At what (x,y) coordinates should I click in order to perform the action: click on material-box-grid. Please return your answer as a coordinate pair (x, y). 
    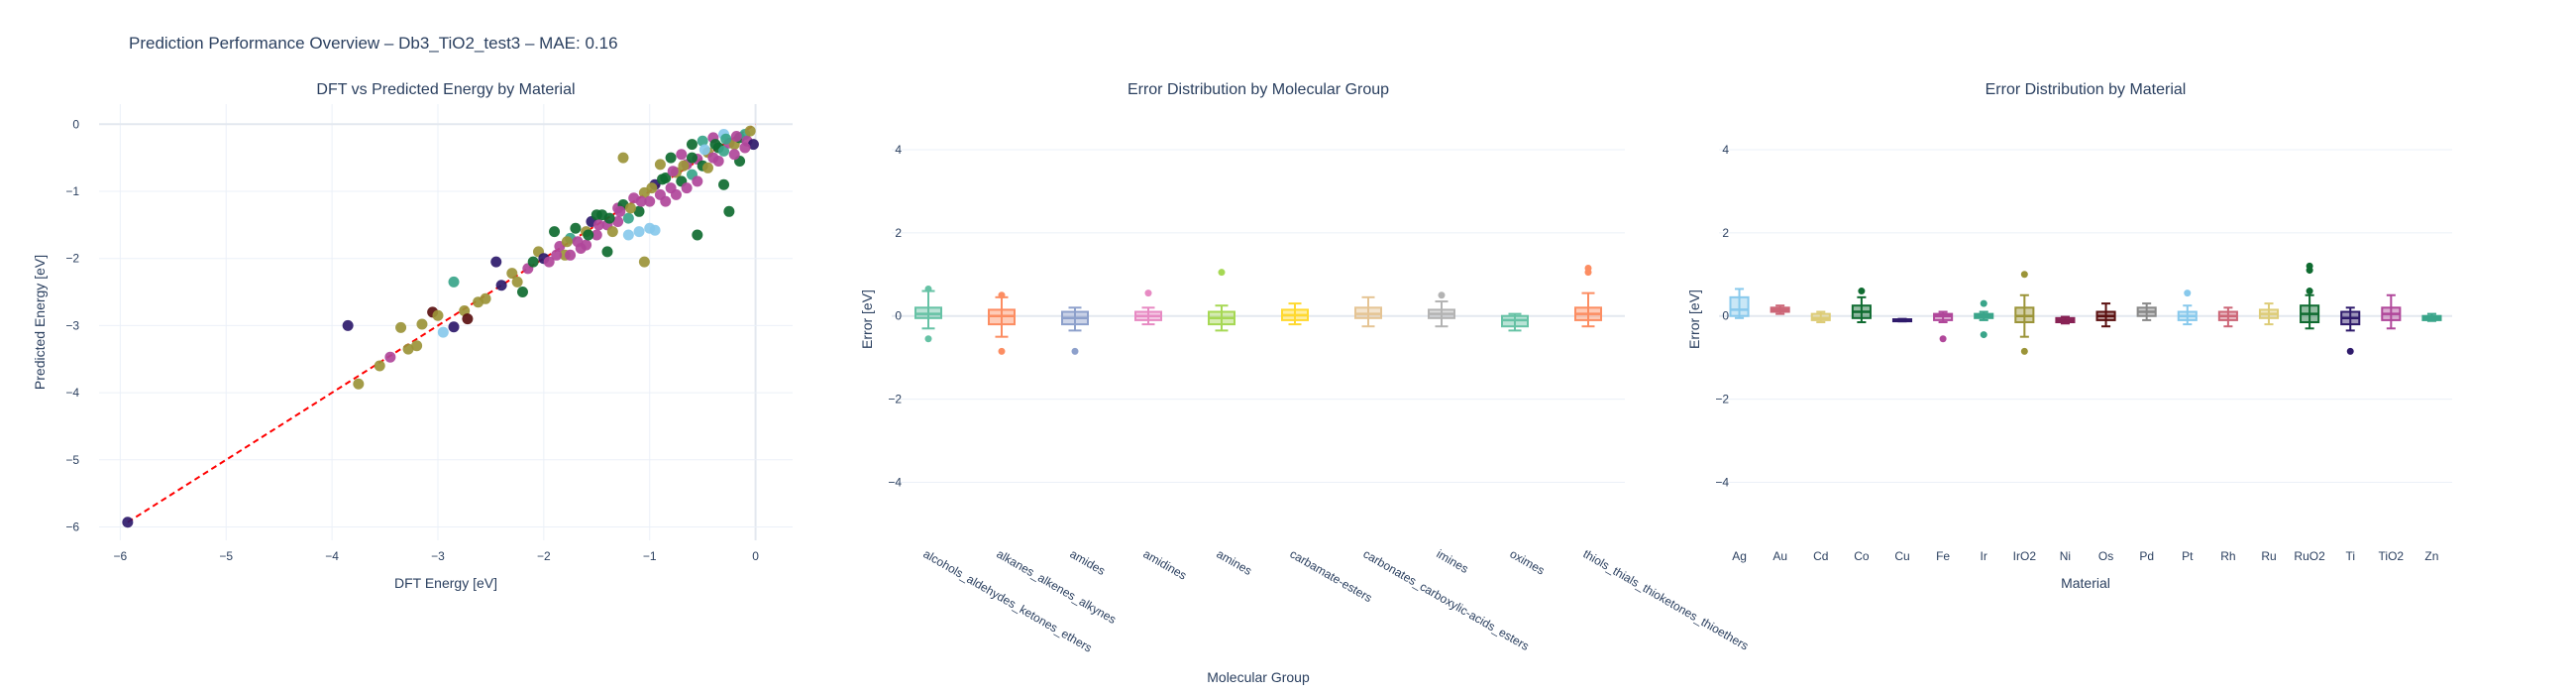
    Looking at the image, I should click on (2085, 316).